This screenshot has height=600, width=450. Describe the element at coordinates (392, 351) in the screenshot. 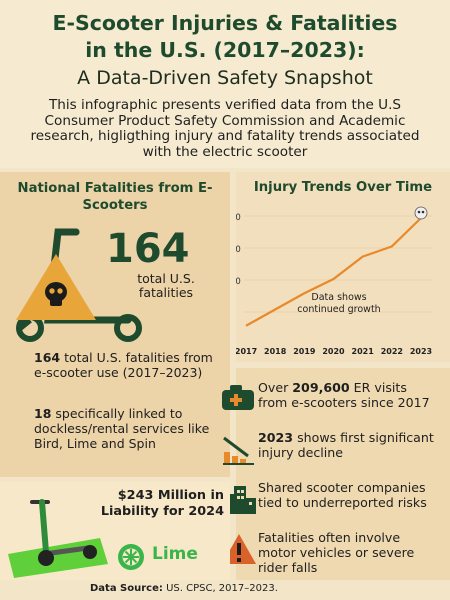

I see `x-tick-label: 2022` at that location.